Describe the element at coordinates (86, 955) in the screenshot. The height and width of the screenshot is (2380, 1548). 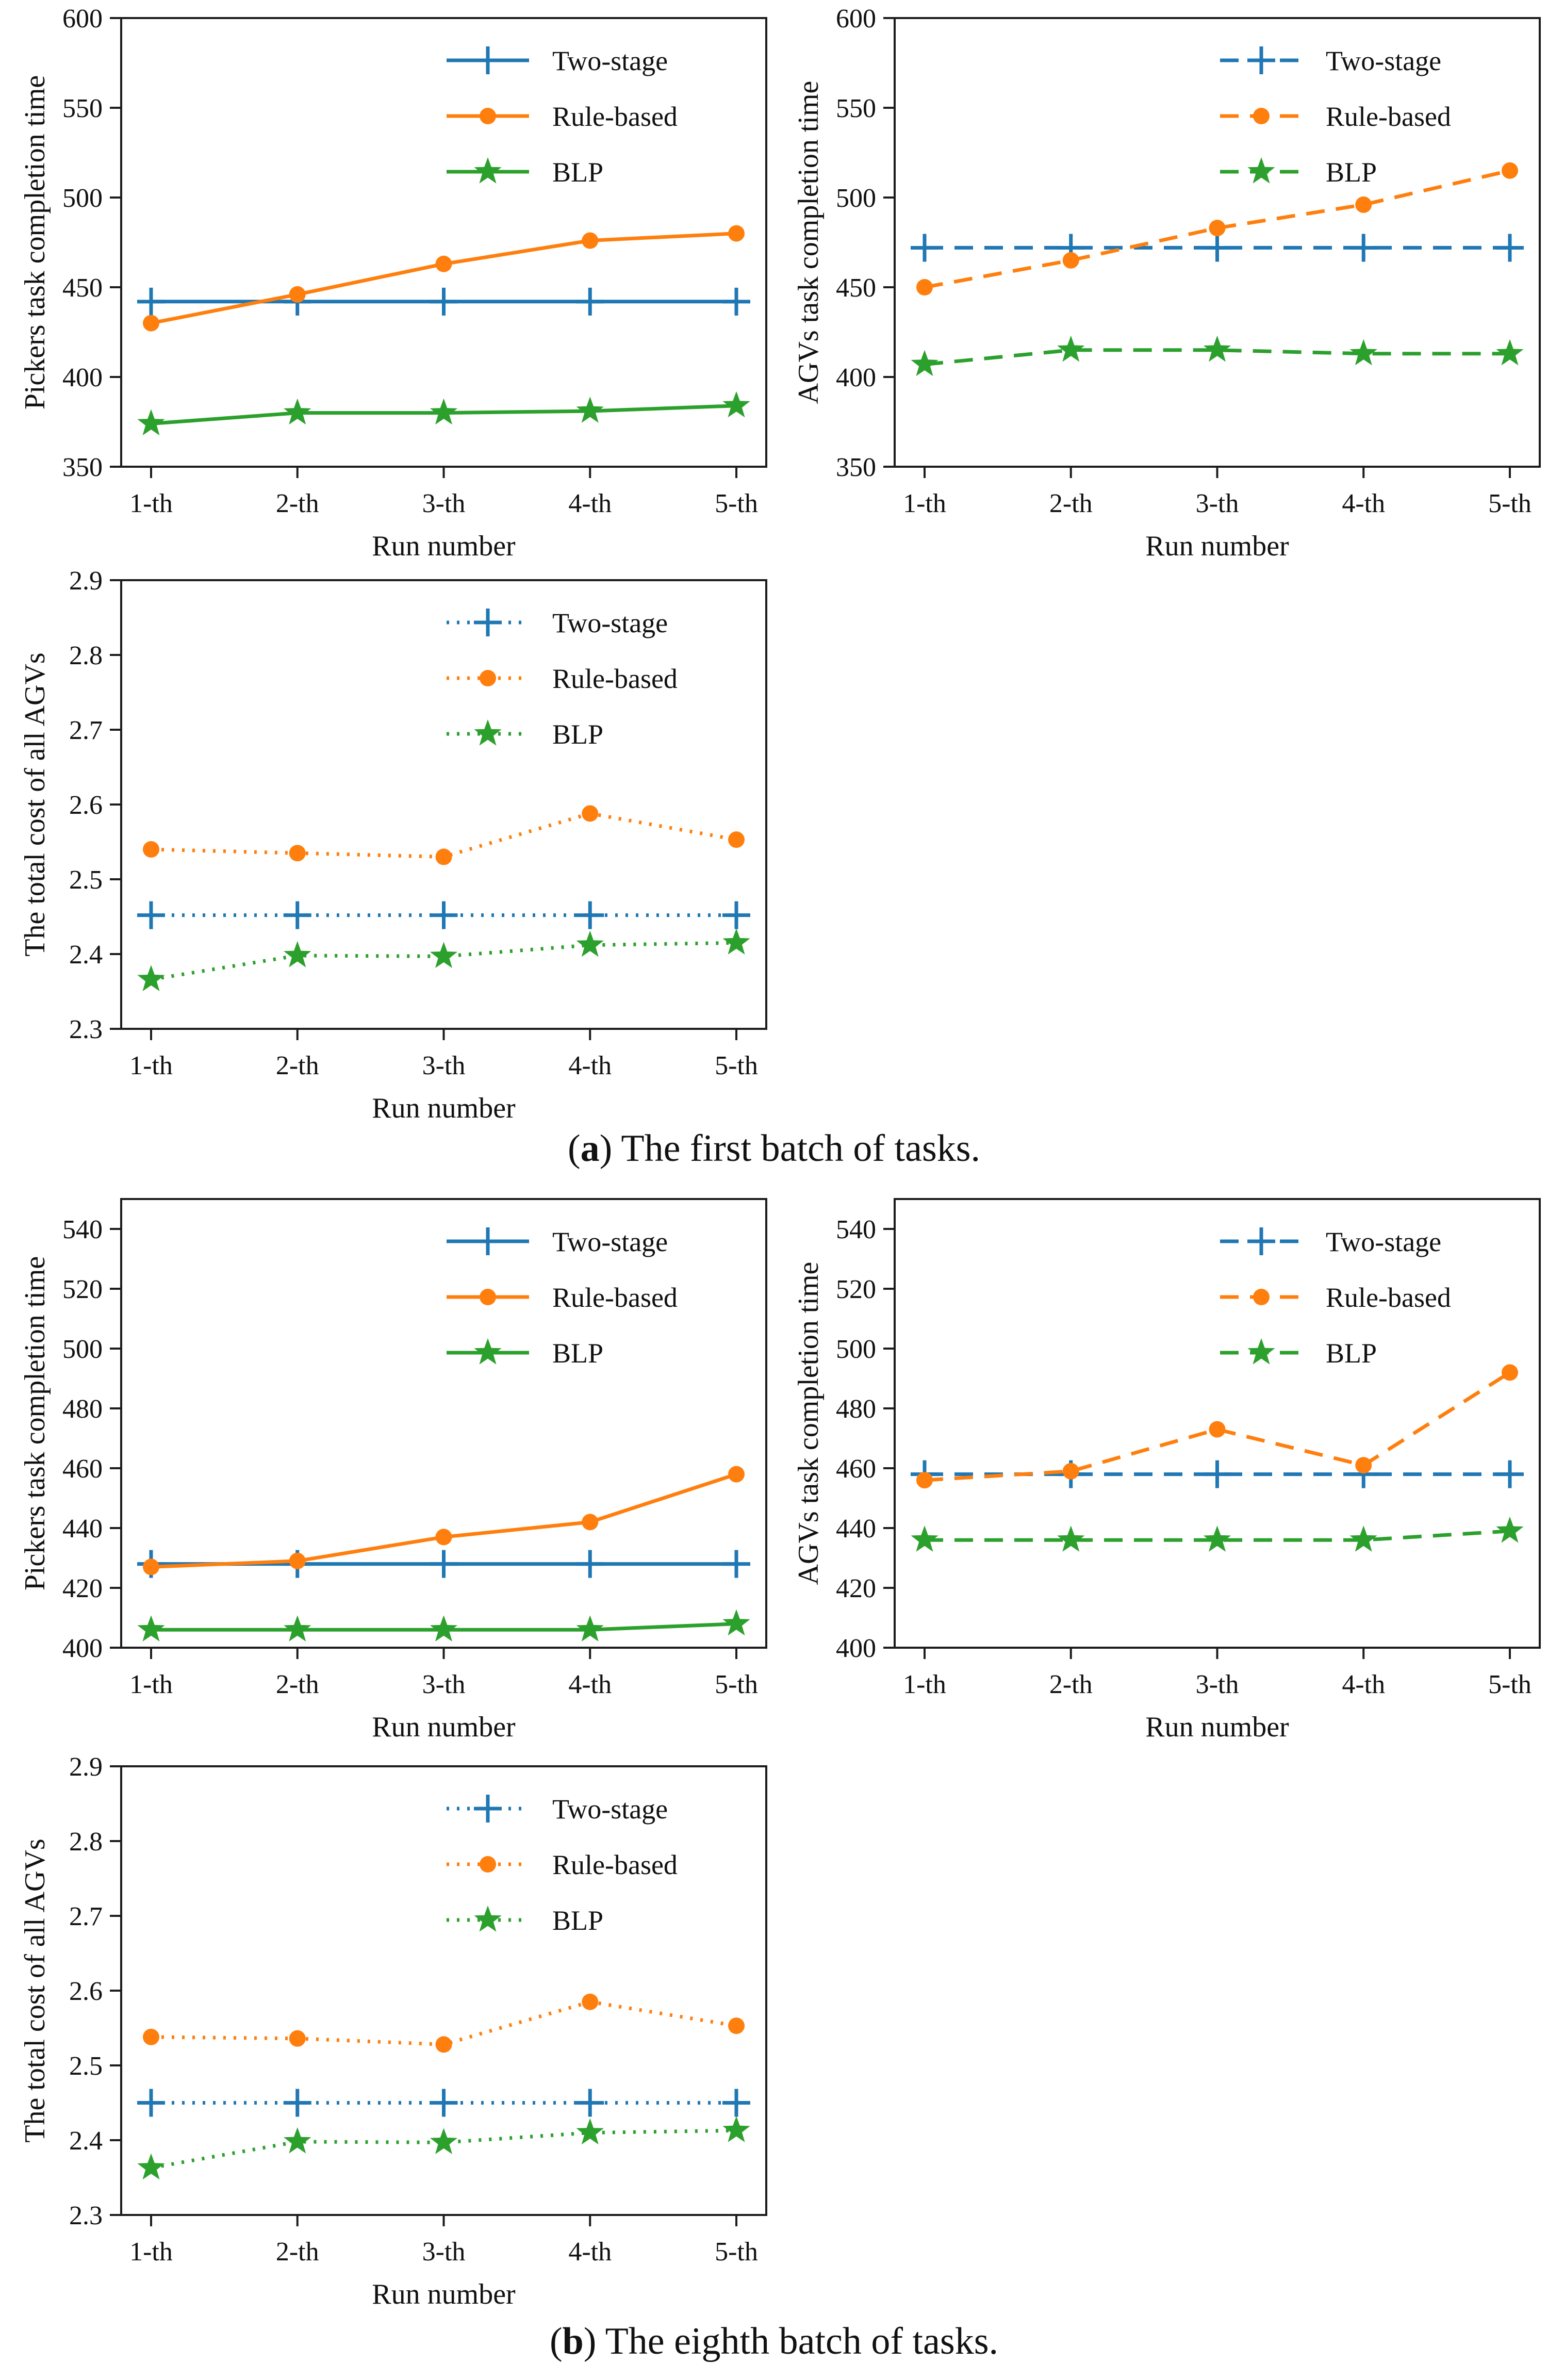
I see `y-tick-label: 2.4` at that location.